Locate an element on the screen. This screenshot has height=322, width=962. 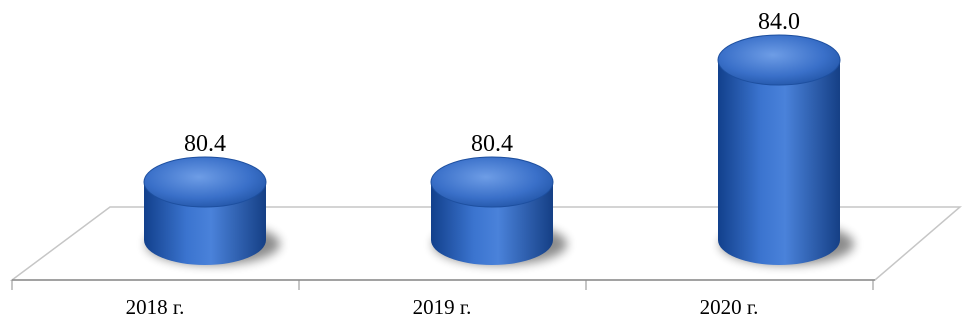
x-tick-label: 2018 г. is located at coordinates (155, 307).